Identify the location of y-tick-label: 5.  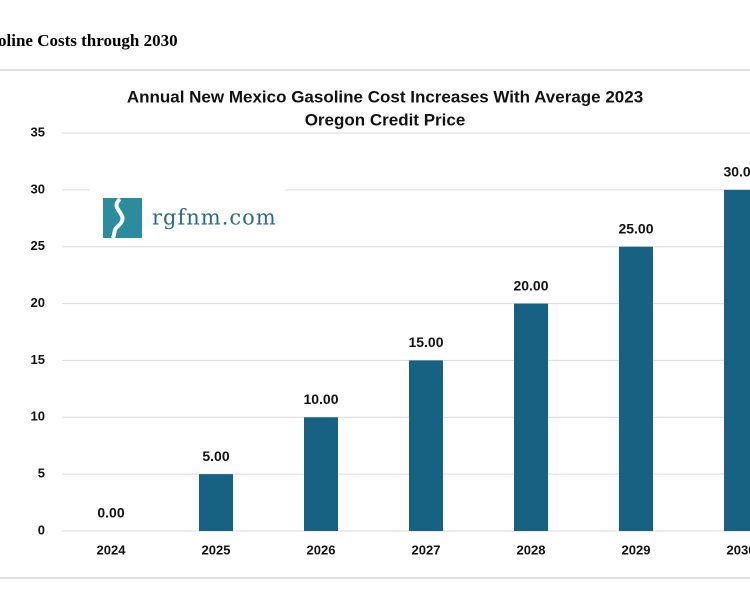
(41, 473).